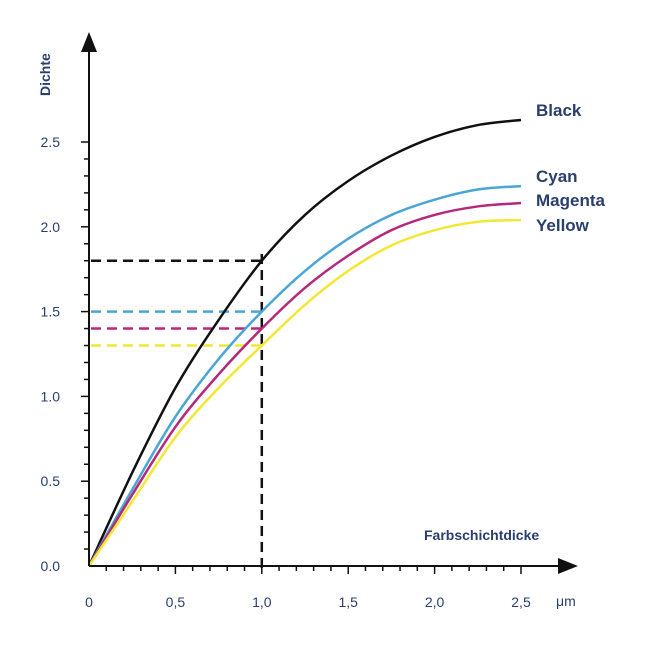 Image resolution: width=666 pixels, height=656 pixels. Describe the element at coordinates (51, 142) in the screenshot. I see `y-tick-label: 2.5` at that location.